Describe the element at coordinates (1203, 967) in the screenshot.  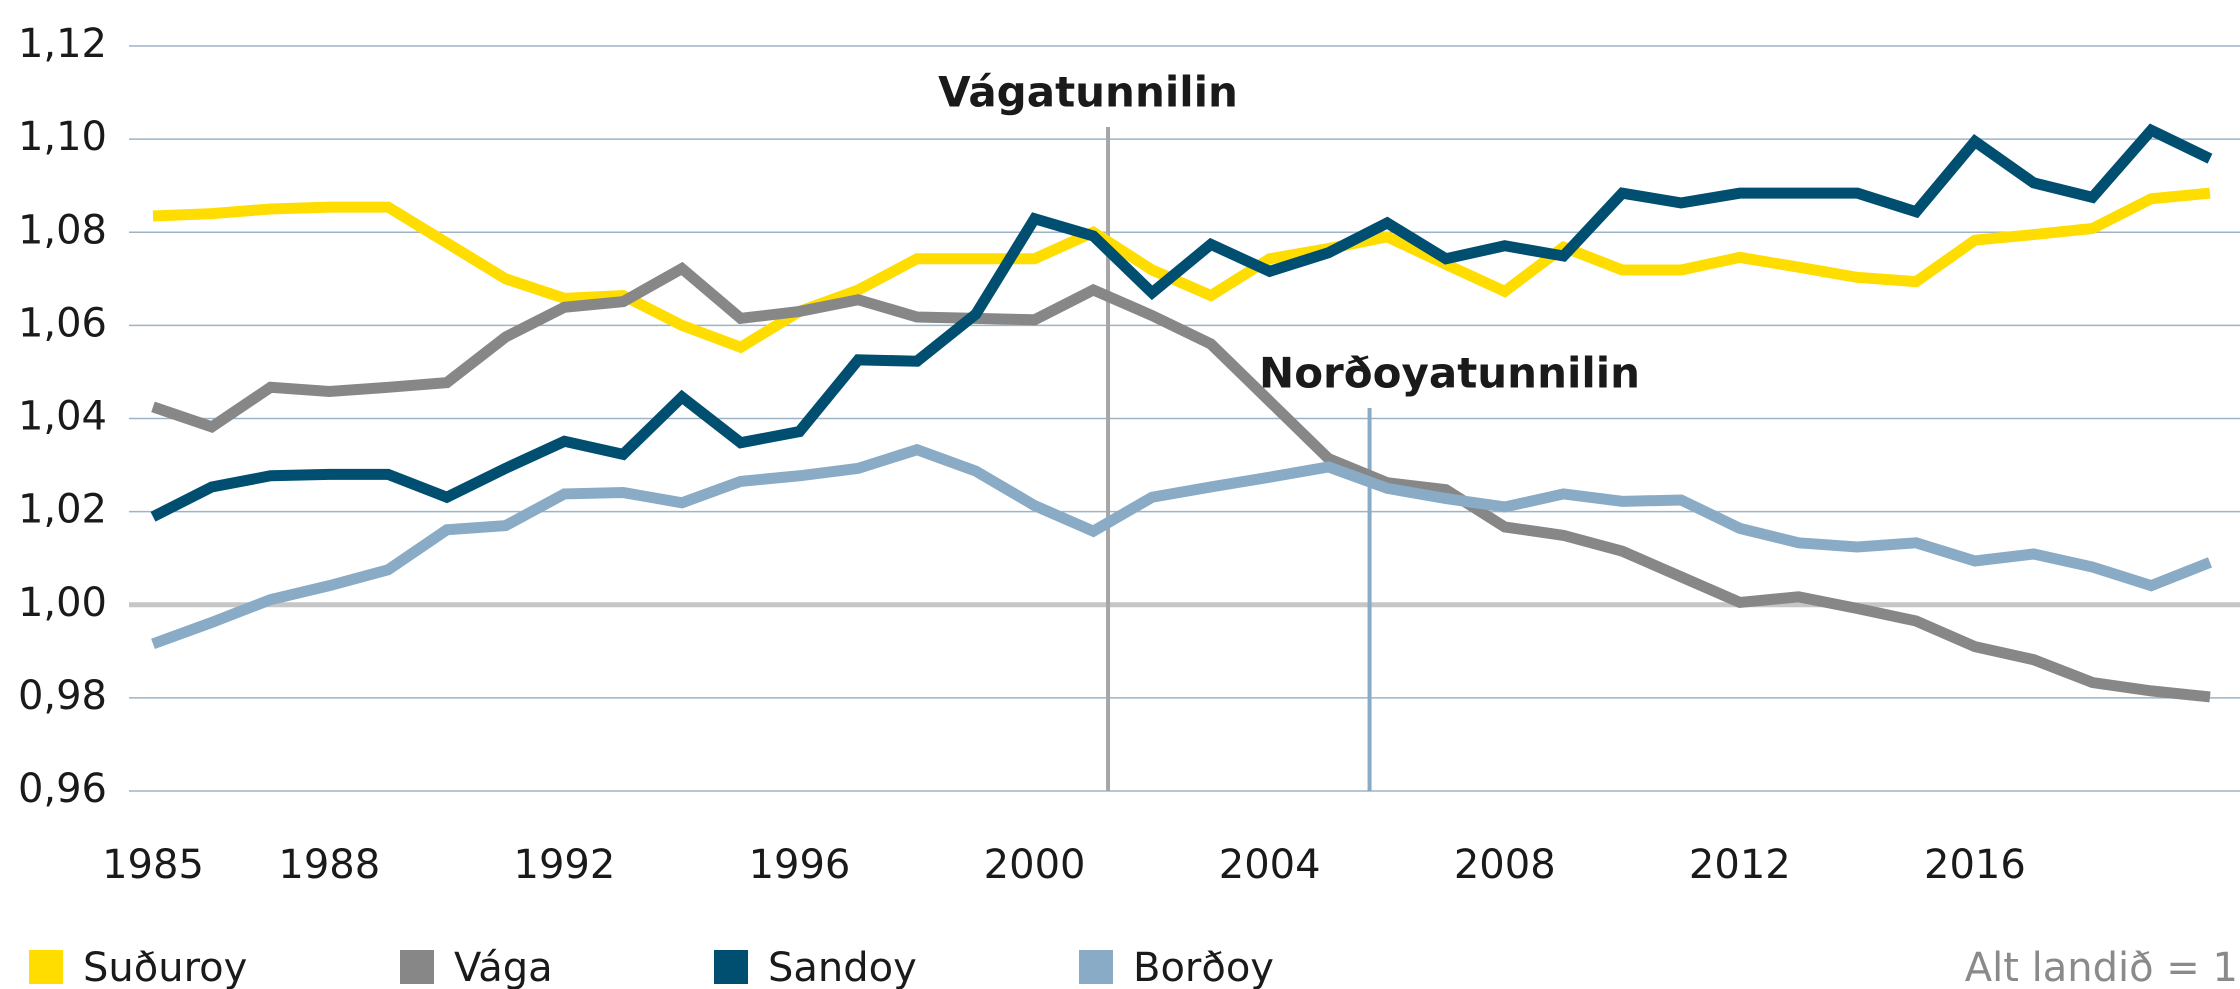
I see `legend-label: Borðoy` at that location.